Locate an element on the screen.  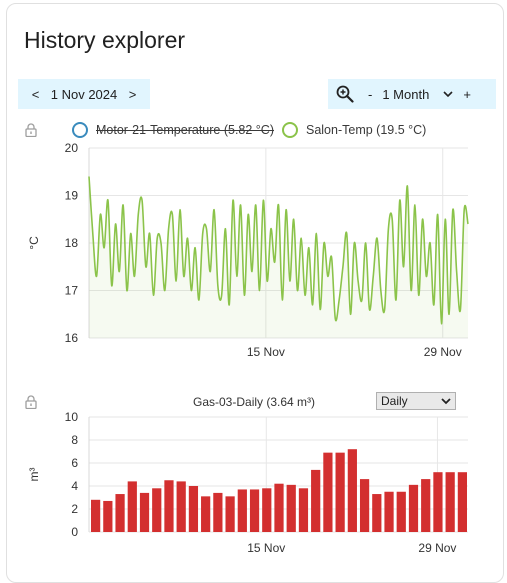
next-button: > is located at coordinates (132, 94).